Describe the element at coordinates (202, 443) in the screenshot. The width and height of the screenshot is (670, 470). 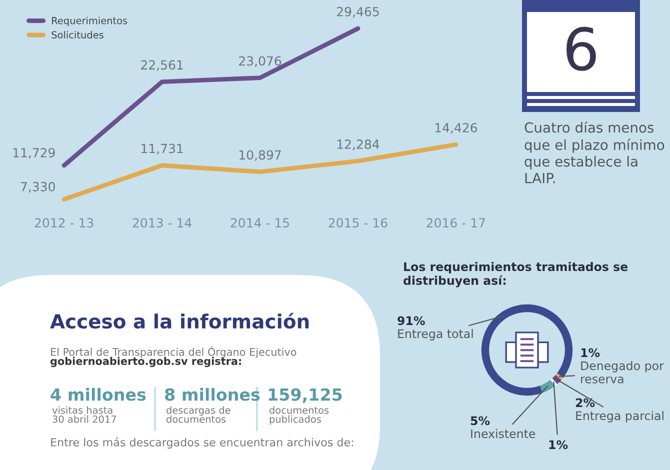
I see `text: Entre los más descargados se encuentran archivos de:` at that location.